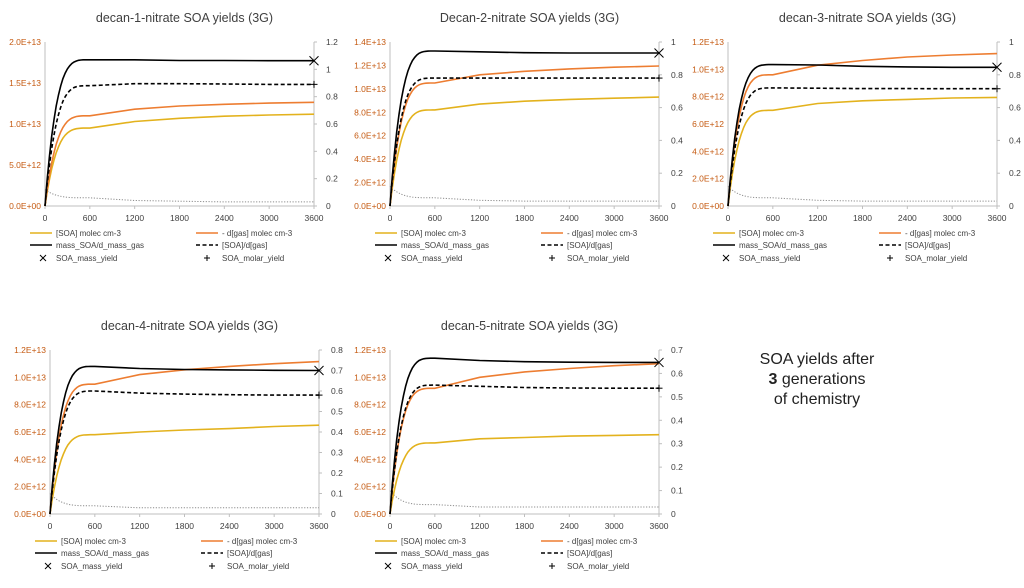 This screenshot has width=1024, height=588. What do you see at coordinates (337, 371) in the screenshot?
I see `y-right-tick-label: 0.7` at bounding box center [337, 371].